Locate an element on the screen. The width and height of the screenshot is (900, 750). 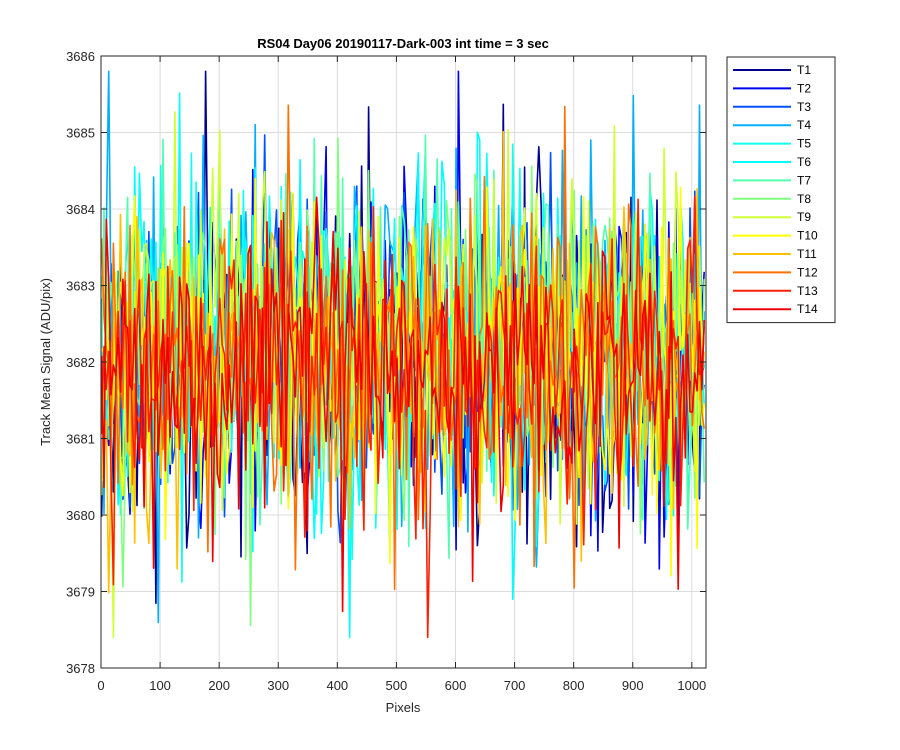
y-tick-label: 3685 is located at coordinates (80, 133).